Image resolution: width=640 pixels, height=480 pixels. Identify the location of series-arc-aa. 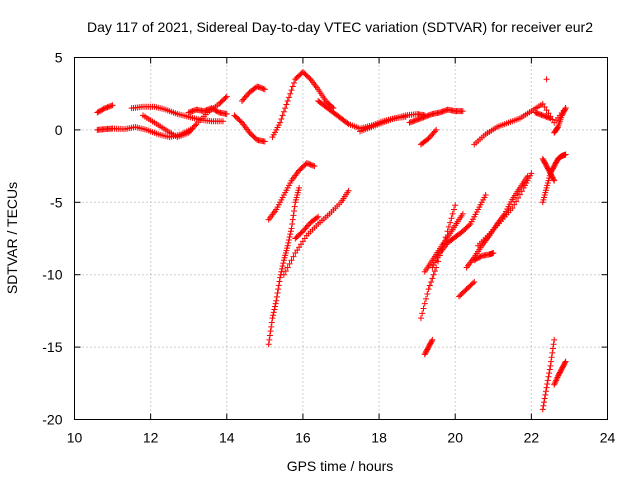
(554, 178).